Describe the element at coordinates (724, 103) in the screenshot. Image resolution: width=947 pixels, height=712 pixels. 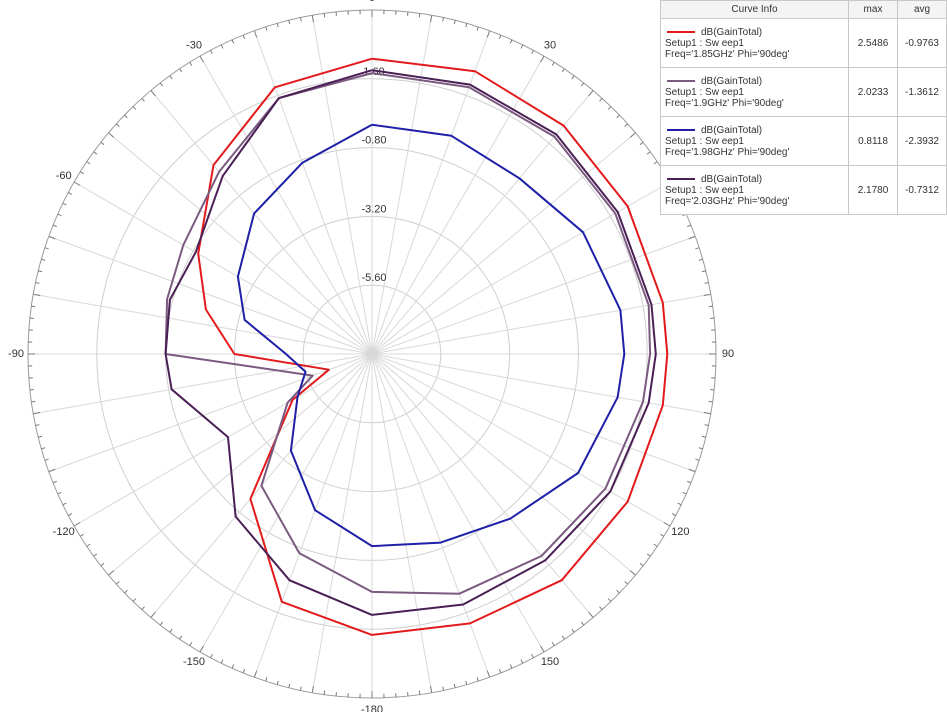
I see `legend-freq: Freq='1.9GHz' Phi='90deg'` at that location.